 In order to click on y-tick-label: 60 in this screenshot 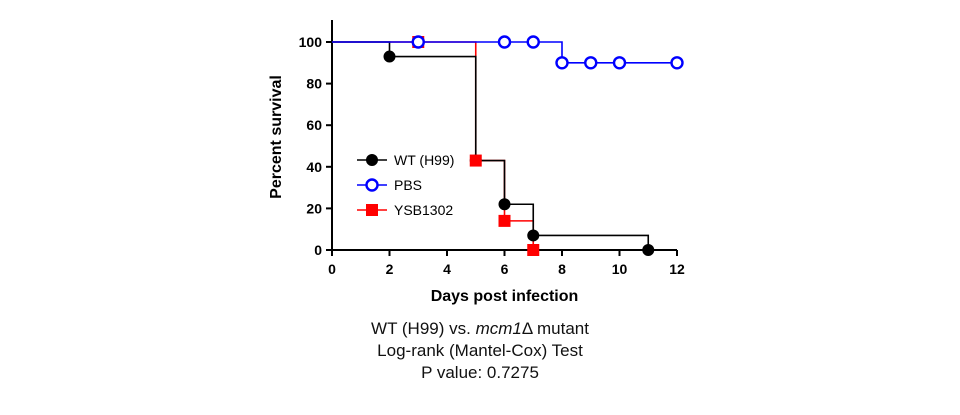, I will do `click(314, 125)`.